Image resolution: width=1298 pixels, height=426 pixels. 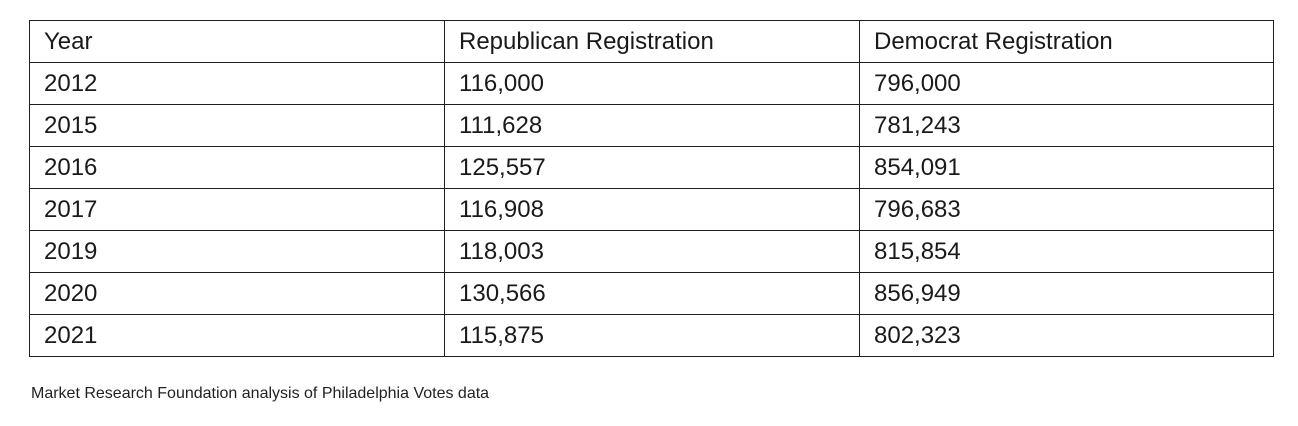 I want to click on year-cell: 2021, so click(x=237, y=335).